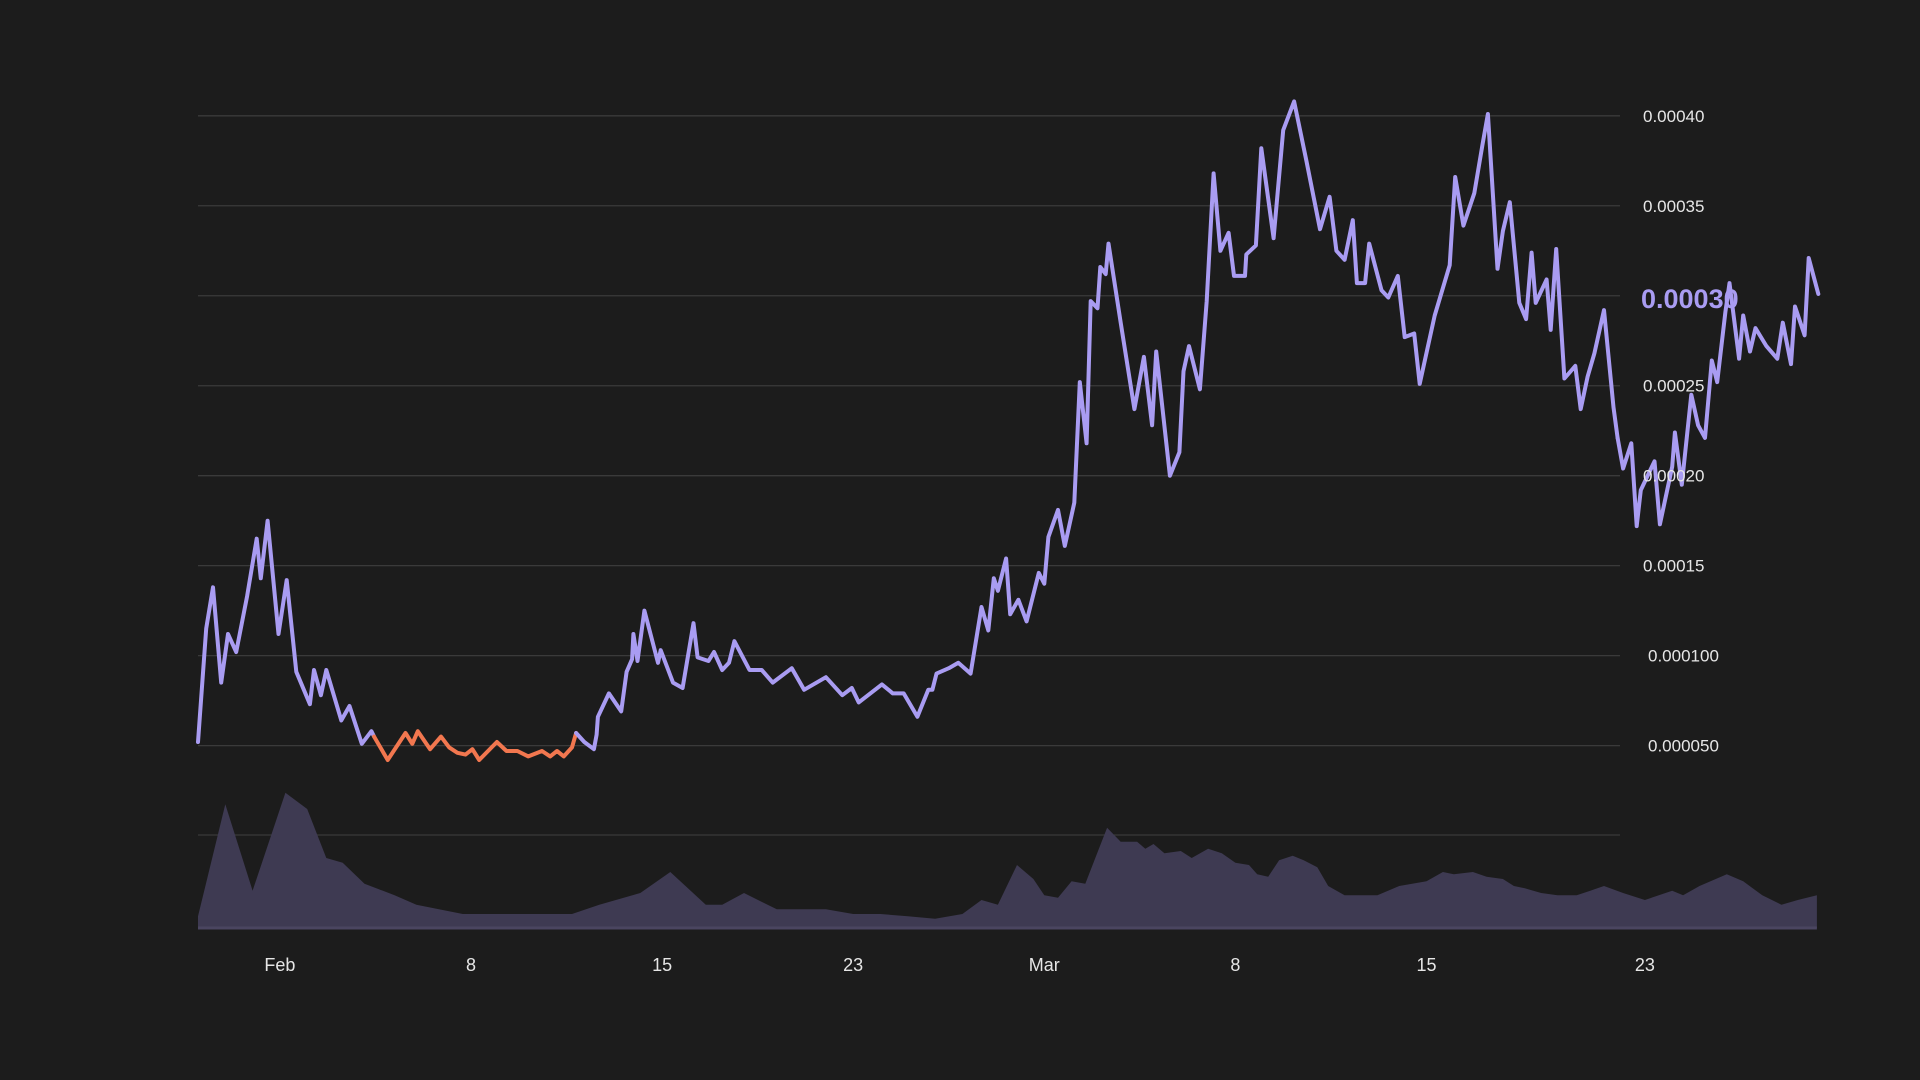  I want to click on volume-area, so click(1007, 861).